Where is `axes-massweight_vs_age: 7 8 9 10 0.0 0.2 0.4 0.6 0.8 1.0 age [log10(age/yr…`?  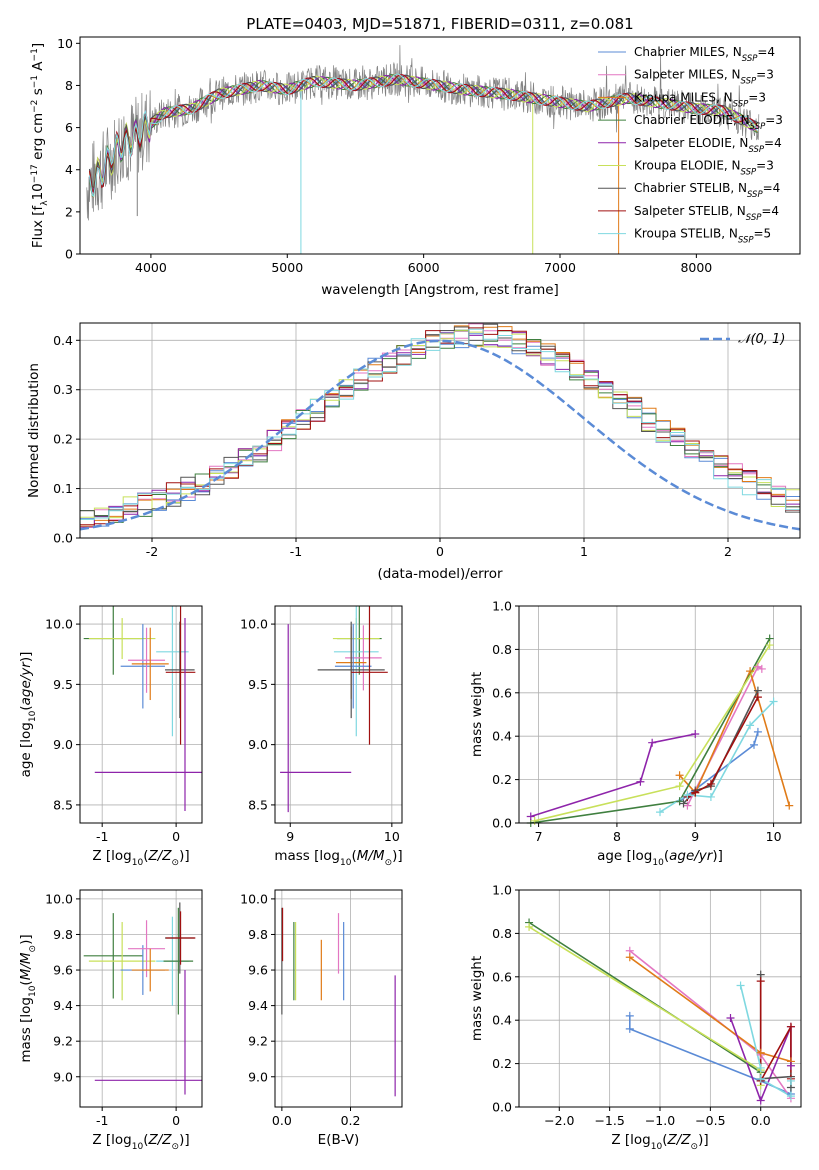 axes-massweight_vs_age: 7 8 9 10 0.0 0.2 0.4 0.6 0.8 1.0 age [log10(age/yr… is located at coordinates (635, 733).